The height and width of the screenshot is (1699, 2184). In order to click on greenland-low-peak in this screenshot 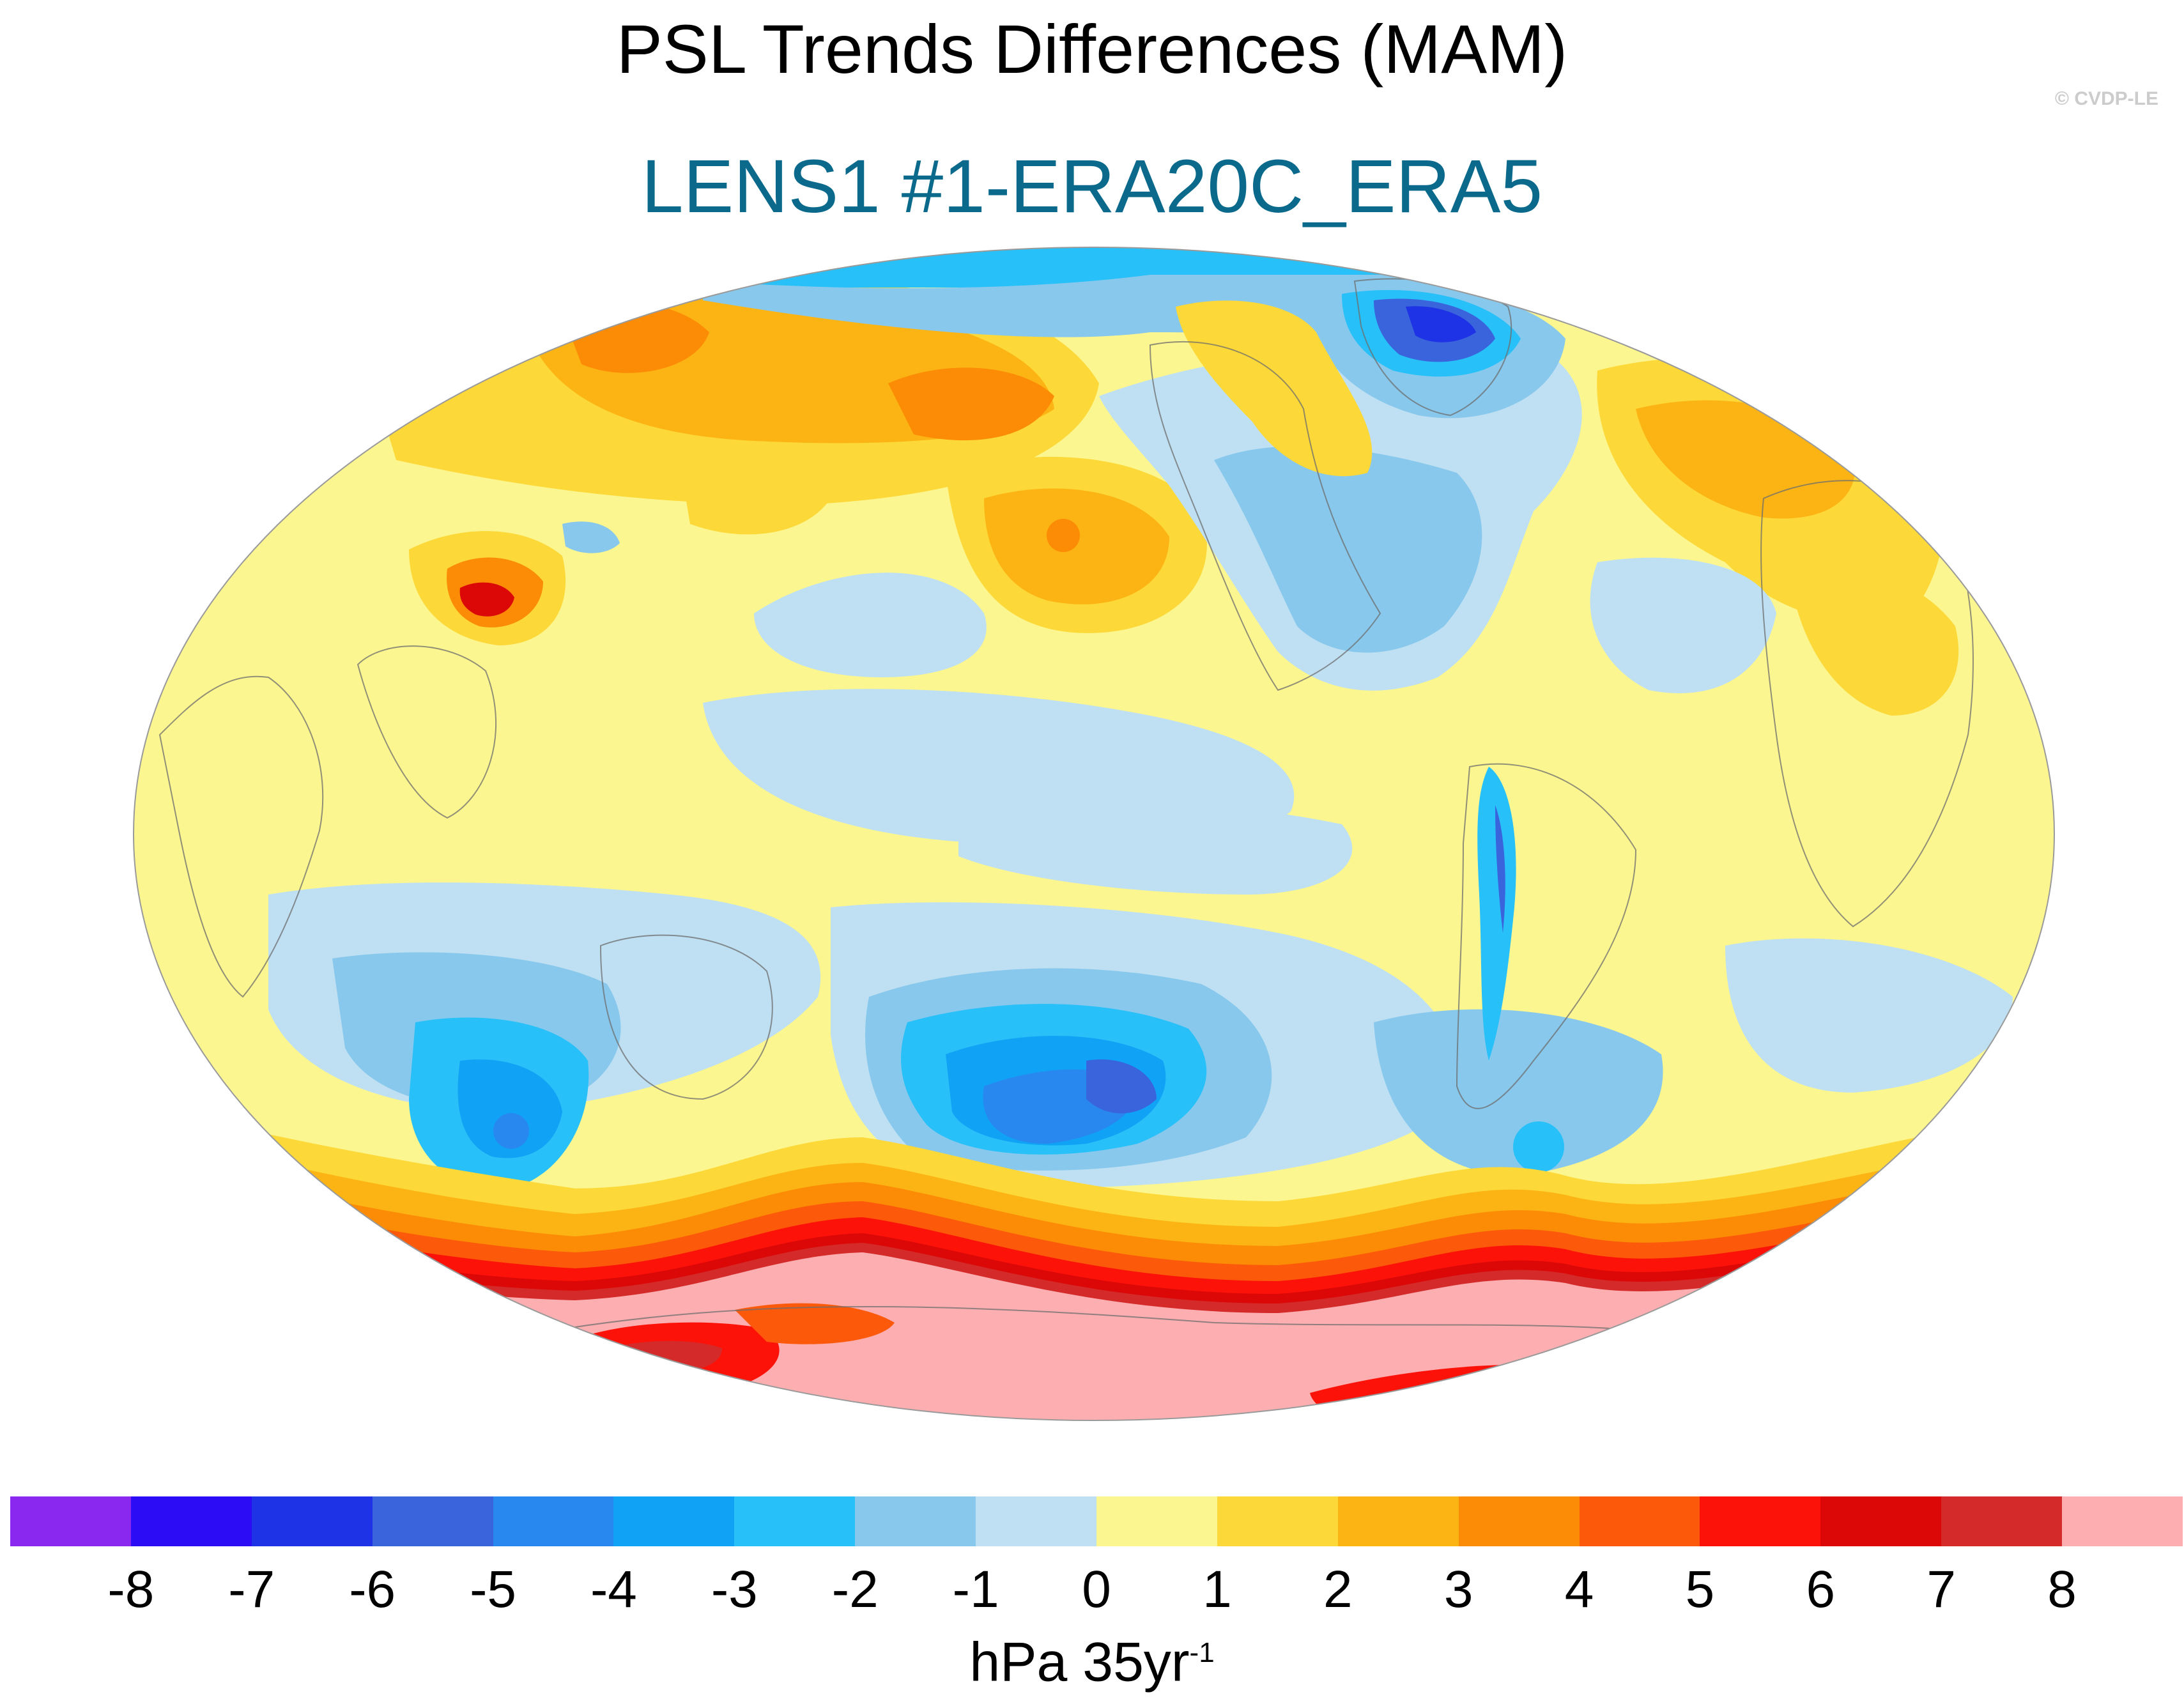, I will do `click(1441, 324)`.